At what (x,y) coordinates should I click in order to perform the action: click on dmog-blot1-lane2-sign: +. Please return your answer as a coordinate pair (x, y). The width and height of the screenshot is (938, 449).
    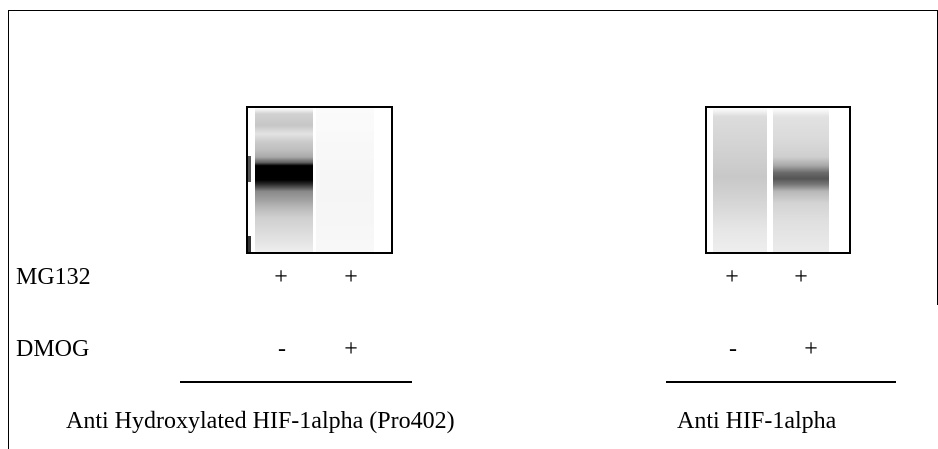
    Looking at the image, I should click on (351, 349).